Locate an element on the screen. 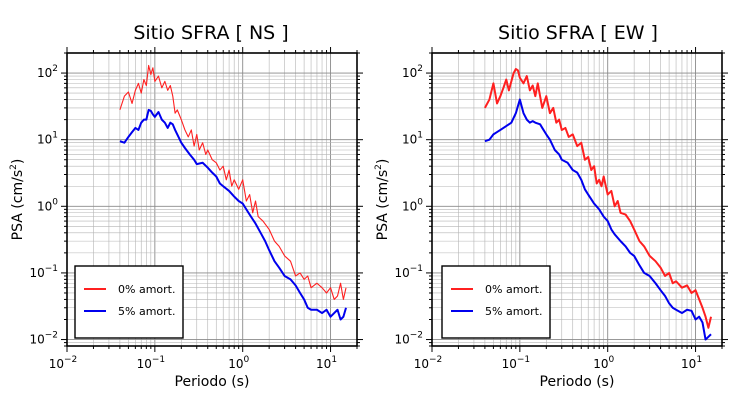 The height and width of the screenshot is (400, 730). chart-title: Sitio SFRA [ EW ] is located at coordinates (578, 33).